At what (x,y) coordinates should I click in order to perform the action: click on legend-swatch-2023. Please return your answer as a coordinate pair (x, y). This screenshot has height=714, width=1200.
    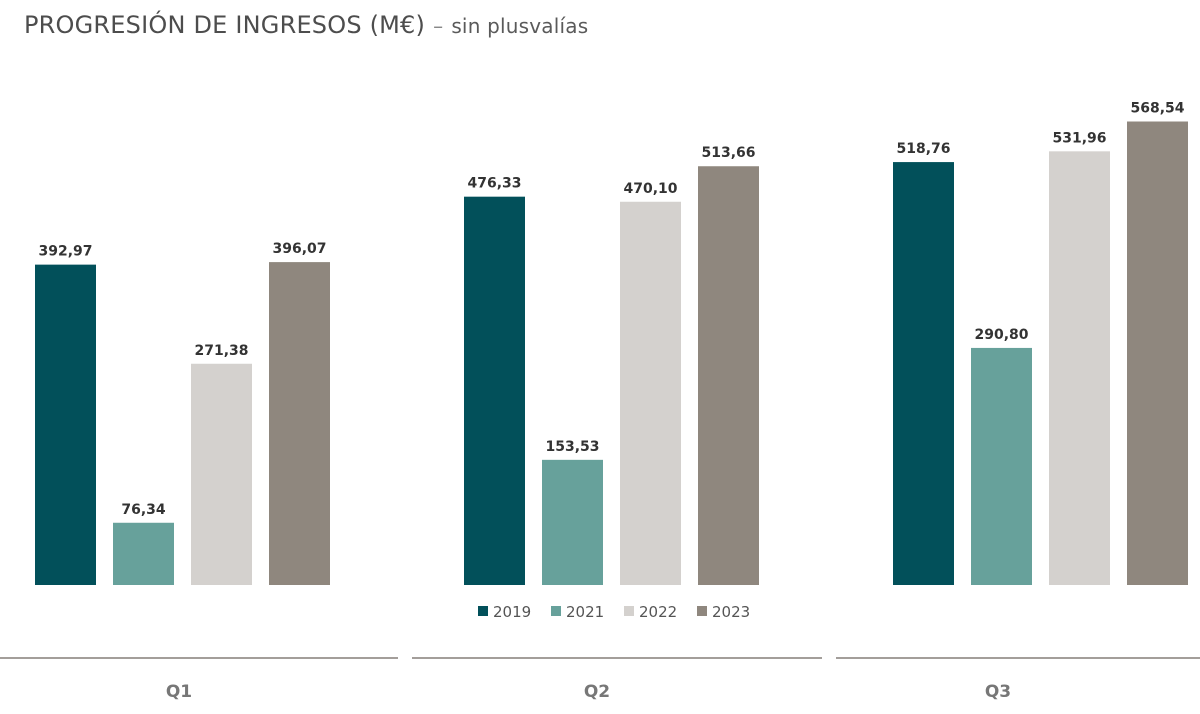
    Looking at the image, I should click on (702, 611).